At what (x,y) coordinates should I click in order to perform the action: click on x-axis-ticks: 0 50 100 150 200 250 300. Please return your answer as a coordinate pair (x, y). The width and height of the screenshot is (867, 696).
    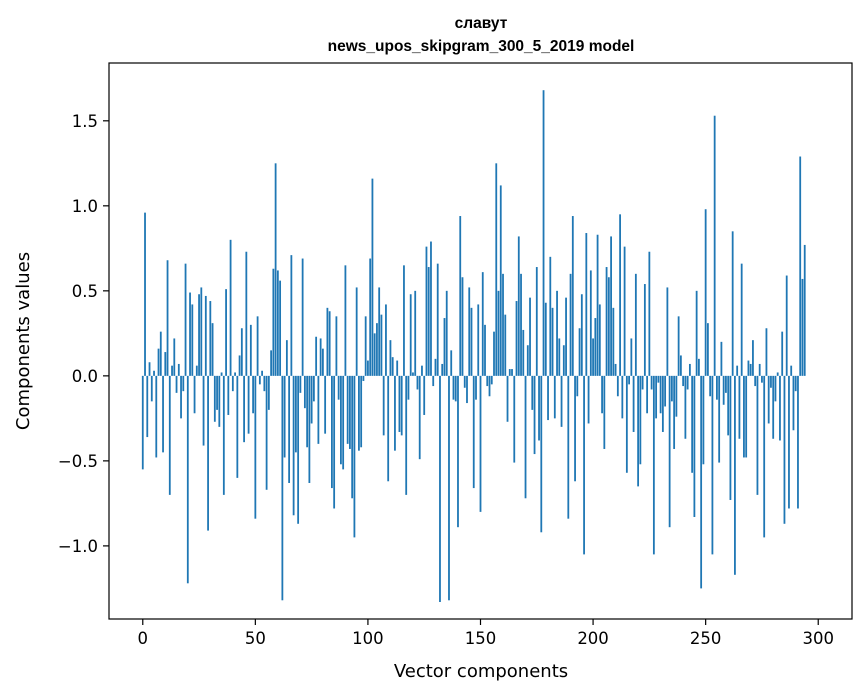
    Looking at the image, I should click on (486, 633).